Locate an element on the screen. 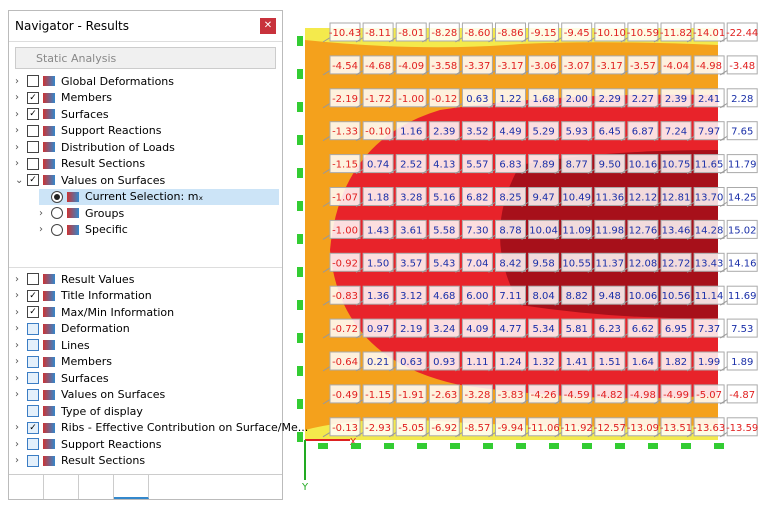  value-label: -2.93 is located at coordinates (378, 428).